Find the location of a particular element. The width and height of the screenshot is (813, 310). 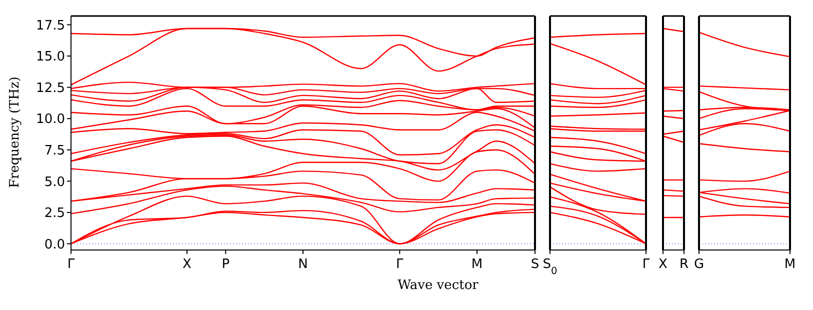

x-axis-title: Wave vector is located at coordinates (438, 285).